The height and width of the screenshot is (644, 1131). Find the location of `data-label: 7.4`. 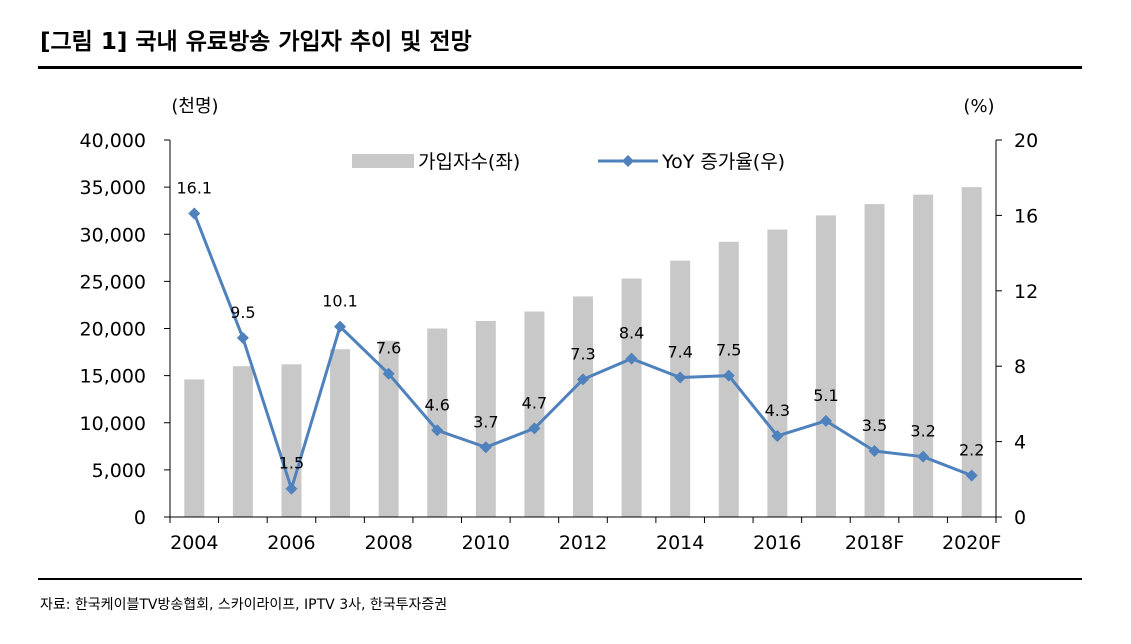

data-label: 7.4 is located at coordinates (679, 352).